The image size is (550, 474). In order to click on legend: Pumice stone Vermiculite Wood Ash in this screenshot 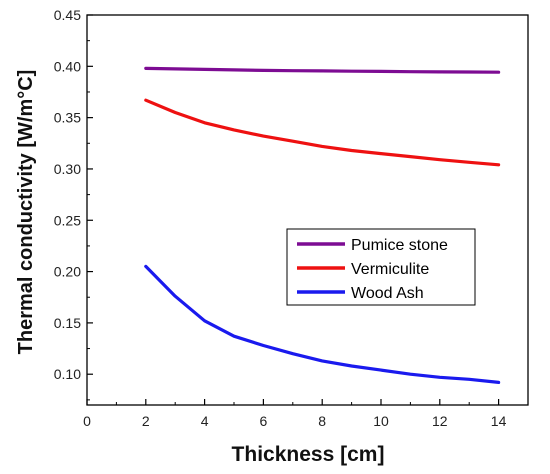, I will do `click(381, 267)`.